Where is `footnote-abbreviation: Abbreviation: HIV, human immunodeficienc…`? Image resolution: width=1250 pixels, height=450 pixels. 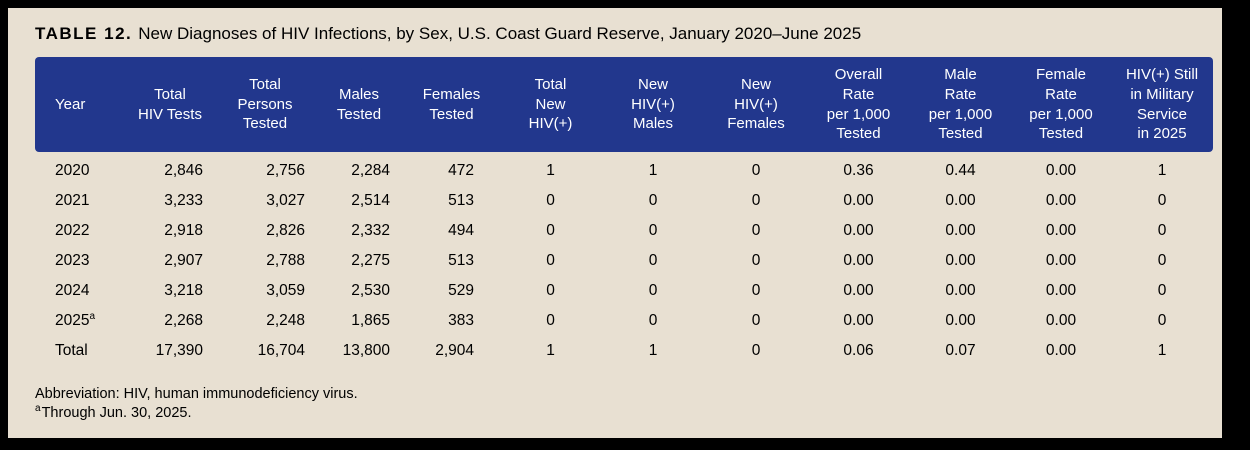
footnote-abbreviation: Abbreviation: HIV, human immunodeficienc… is located at coordinates (196, 394).